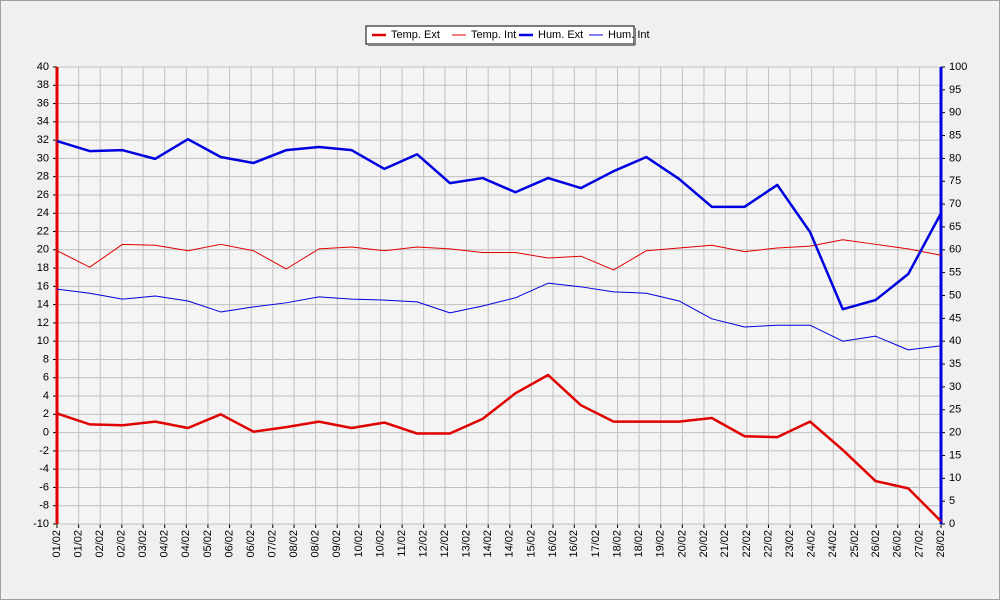  What do you see at coordinates (44, 487) in the screenshot?
I see `y-tick-label: -6` at bounding box center [44, 487].